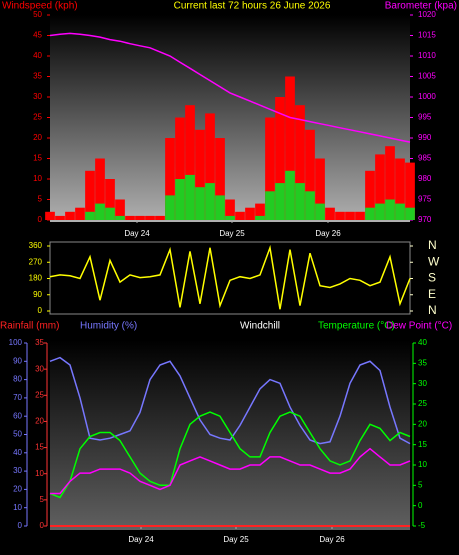  I want to click on y2-tick-label: 30, so click(422, 383).